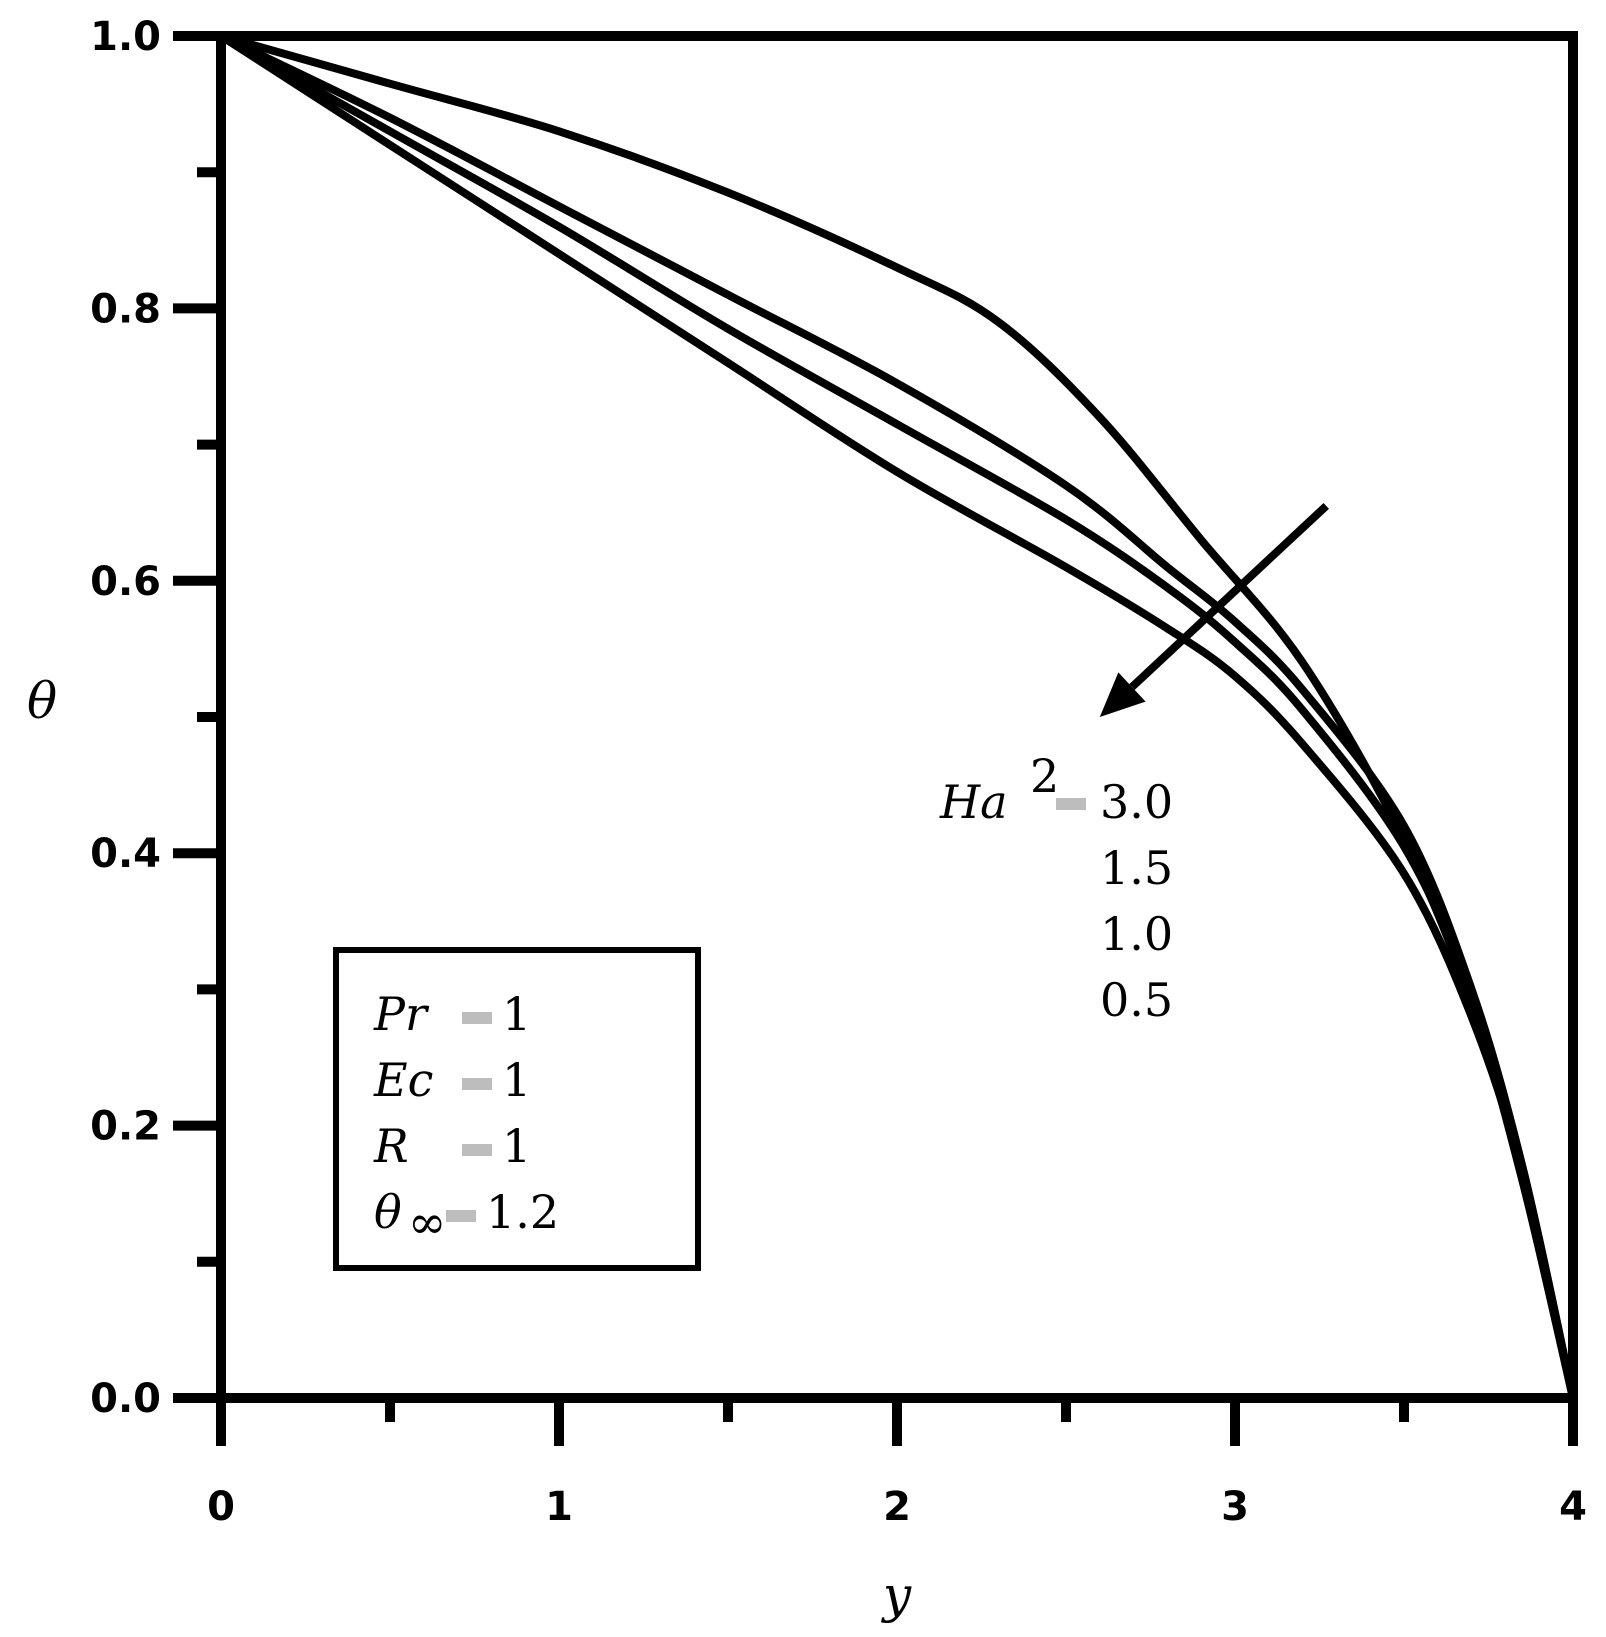 The image size is (1606, 1637). Describe the element at coordinates (1044, 776) in the screenshot. I see `parameter-superscript: 2` at that location.